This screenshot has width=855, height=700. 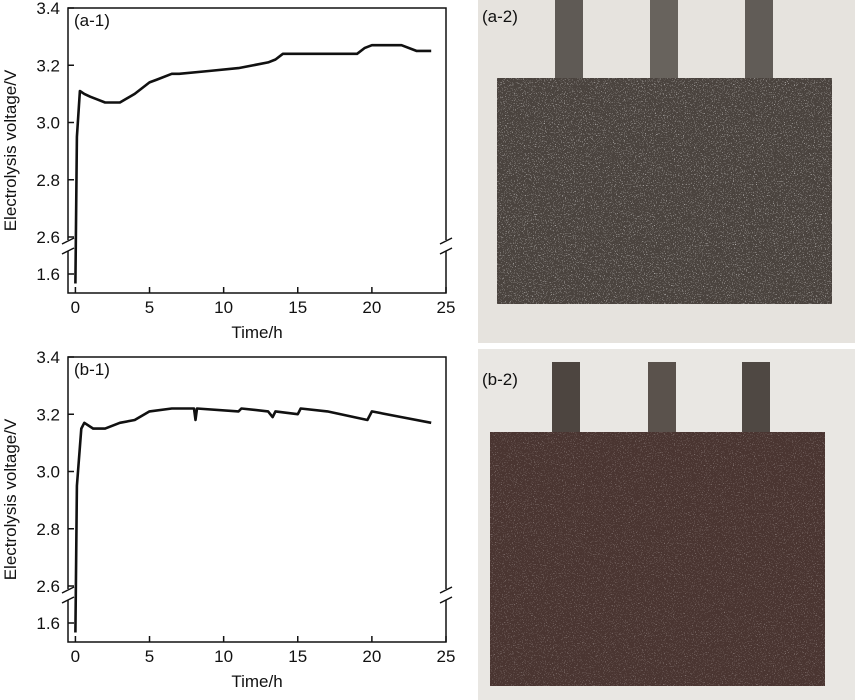 I want to click on panel-label: (b-1), so click(x=92, y=369).